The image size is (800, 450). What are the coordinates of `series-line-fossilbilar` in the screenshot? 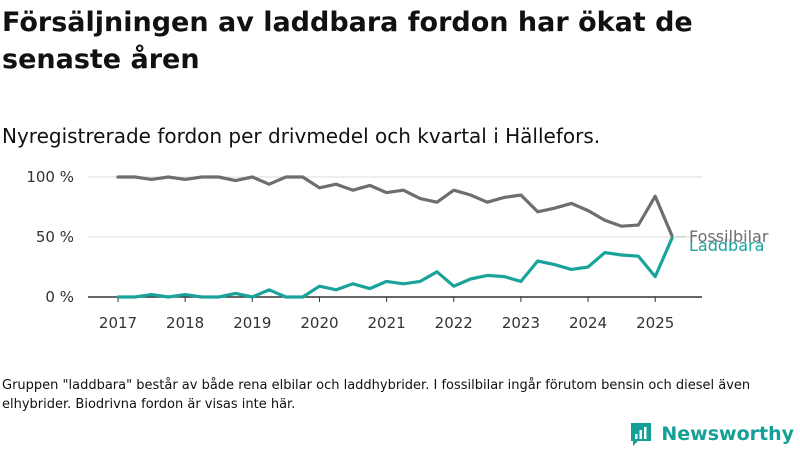 It's located at (395, 206).